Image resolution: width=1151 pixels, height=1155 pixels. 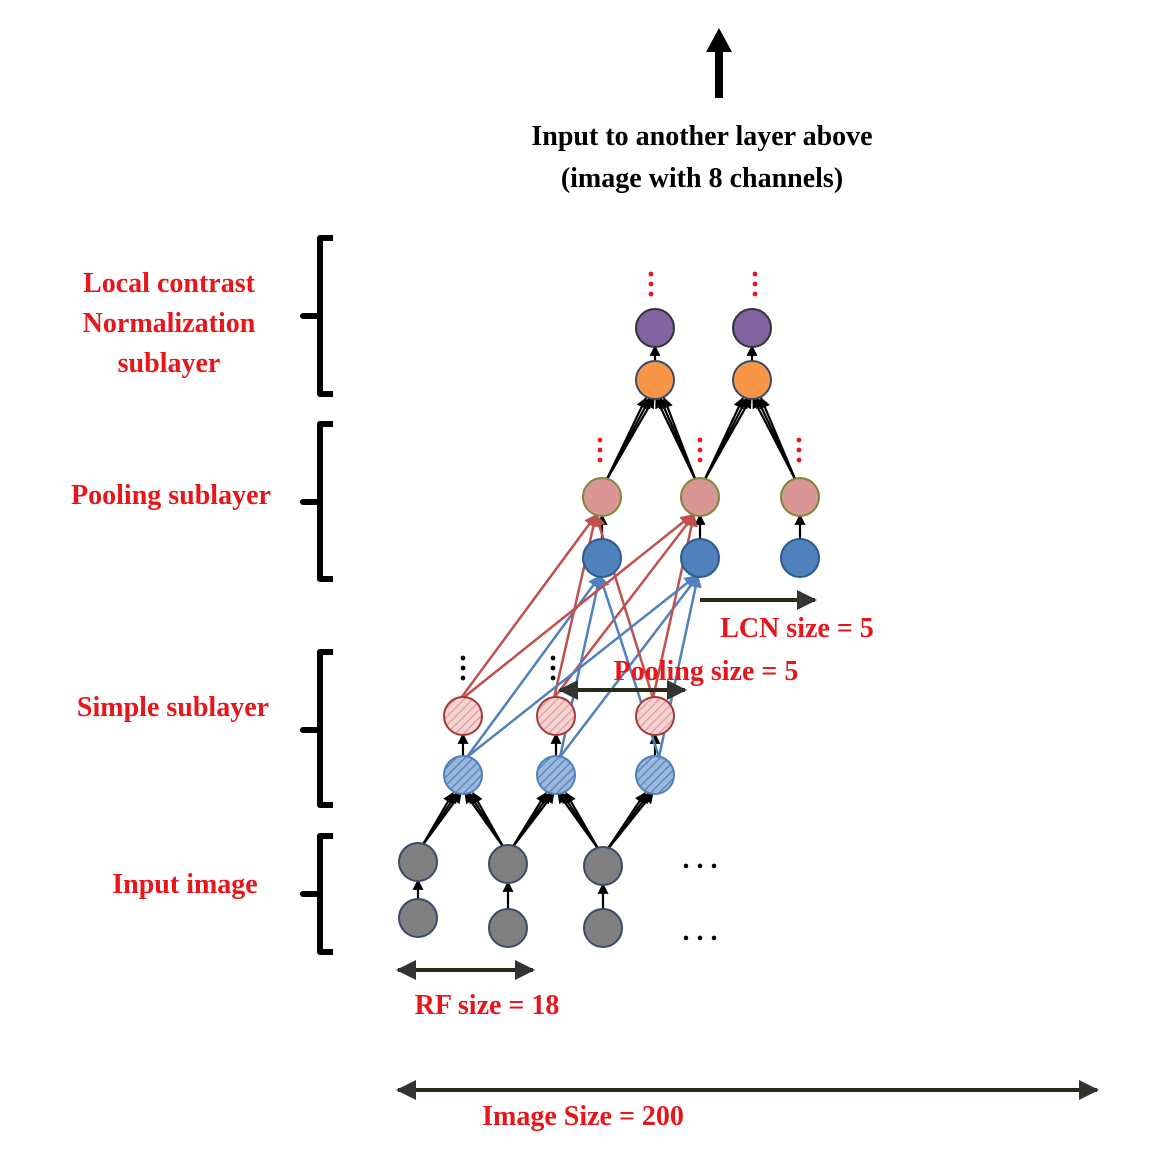 What do you see at coordinates (701, 136) in the screenshot?
I see `top-caption-line1: Input to another layer above` at bounding box center [701, 136].